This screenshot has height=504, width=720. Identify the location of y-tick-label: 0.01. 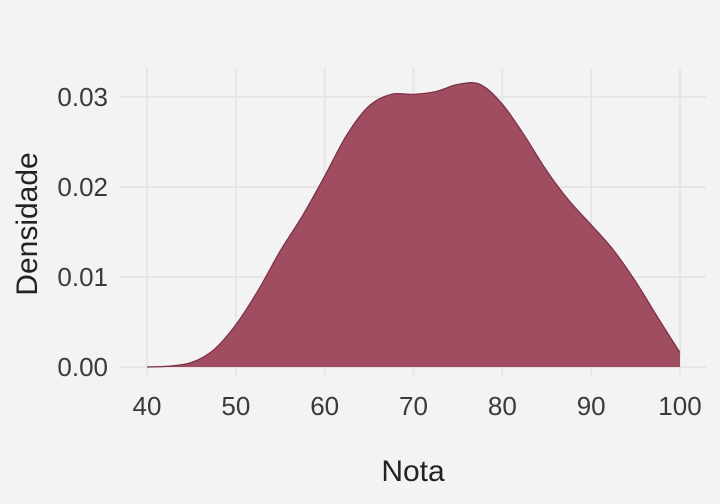
(82, 277).